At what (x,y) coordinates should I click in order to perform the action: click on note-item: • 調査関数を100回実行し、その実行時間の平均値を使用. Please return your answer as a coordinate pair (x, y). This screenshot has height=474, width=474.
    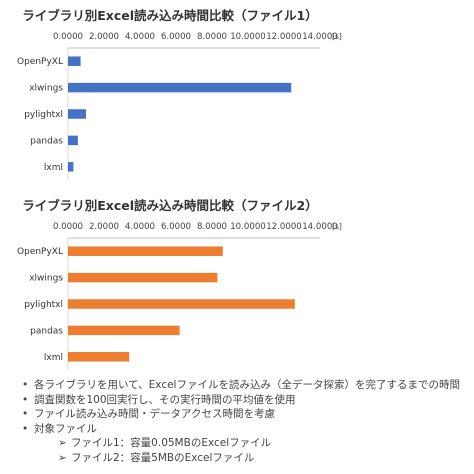
    Looking at the image, I should click on (247, 400).